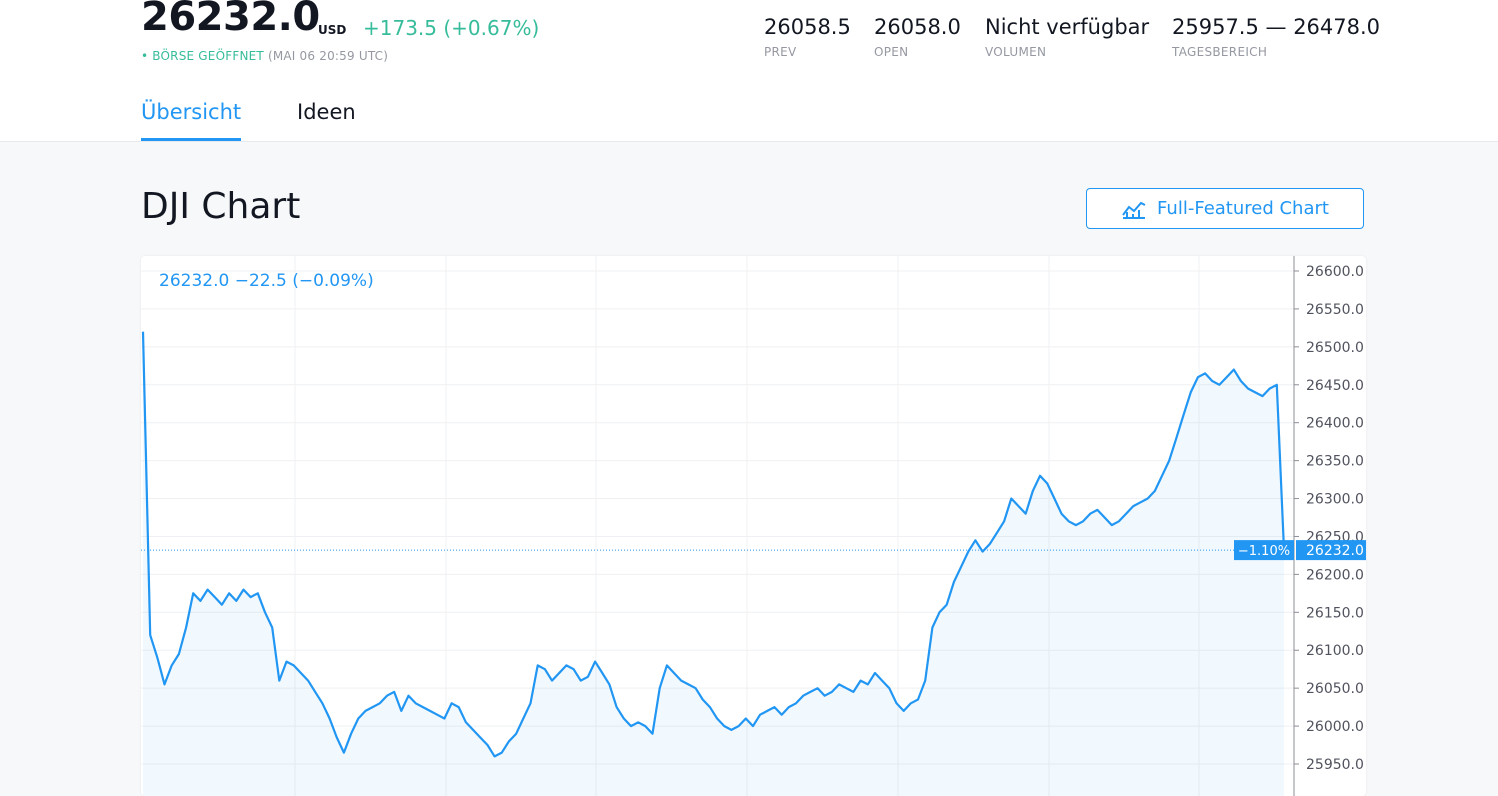  I want to click on stat-value: 25957.5 — 26478.0, so click(1276, 27).